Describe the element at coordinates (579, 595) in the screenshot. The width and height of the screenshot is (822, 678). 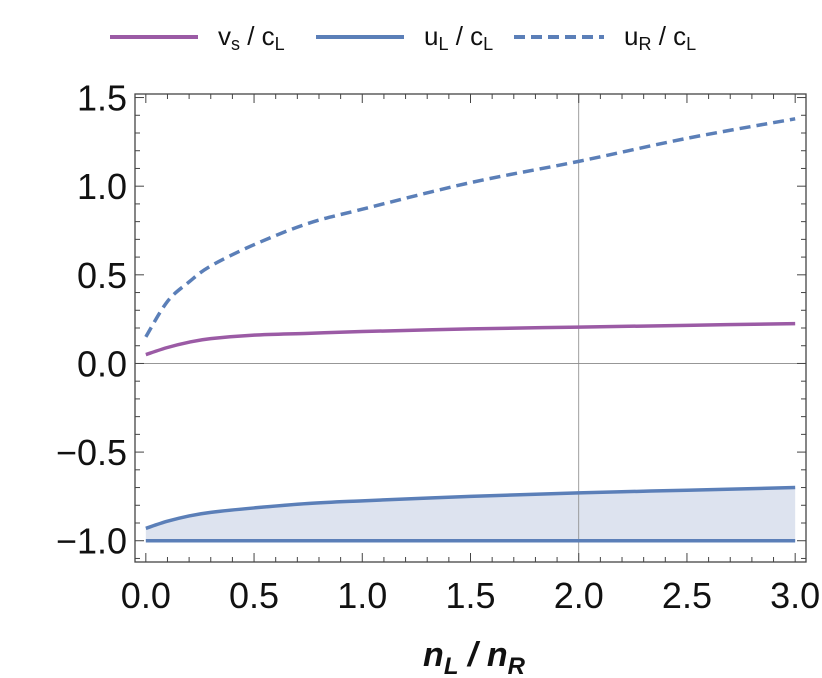
I see `x-tick-label: 2.0` at that location.